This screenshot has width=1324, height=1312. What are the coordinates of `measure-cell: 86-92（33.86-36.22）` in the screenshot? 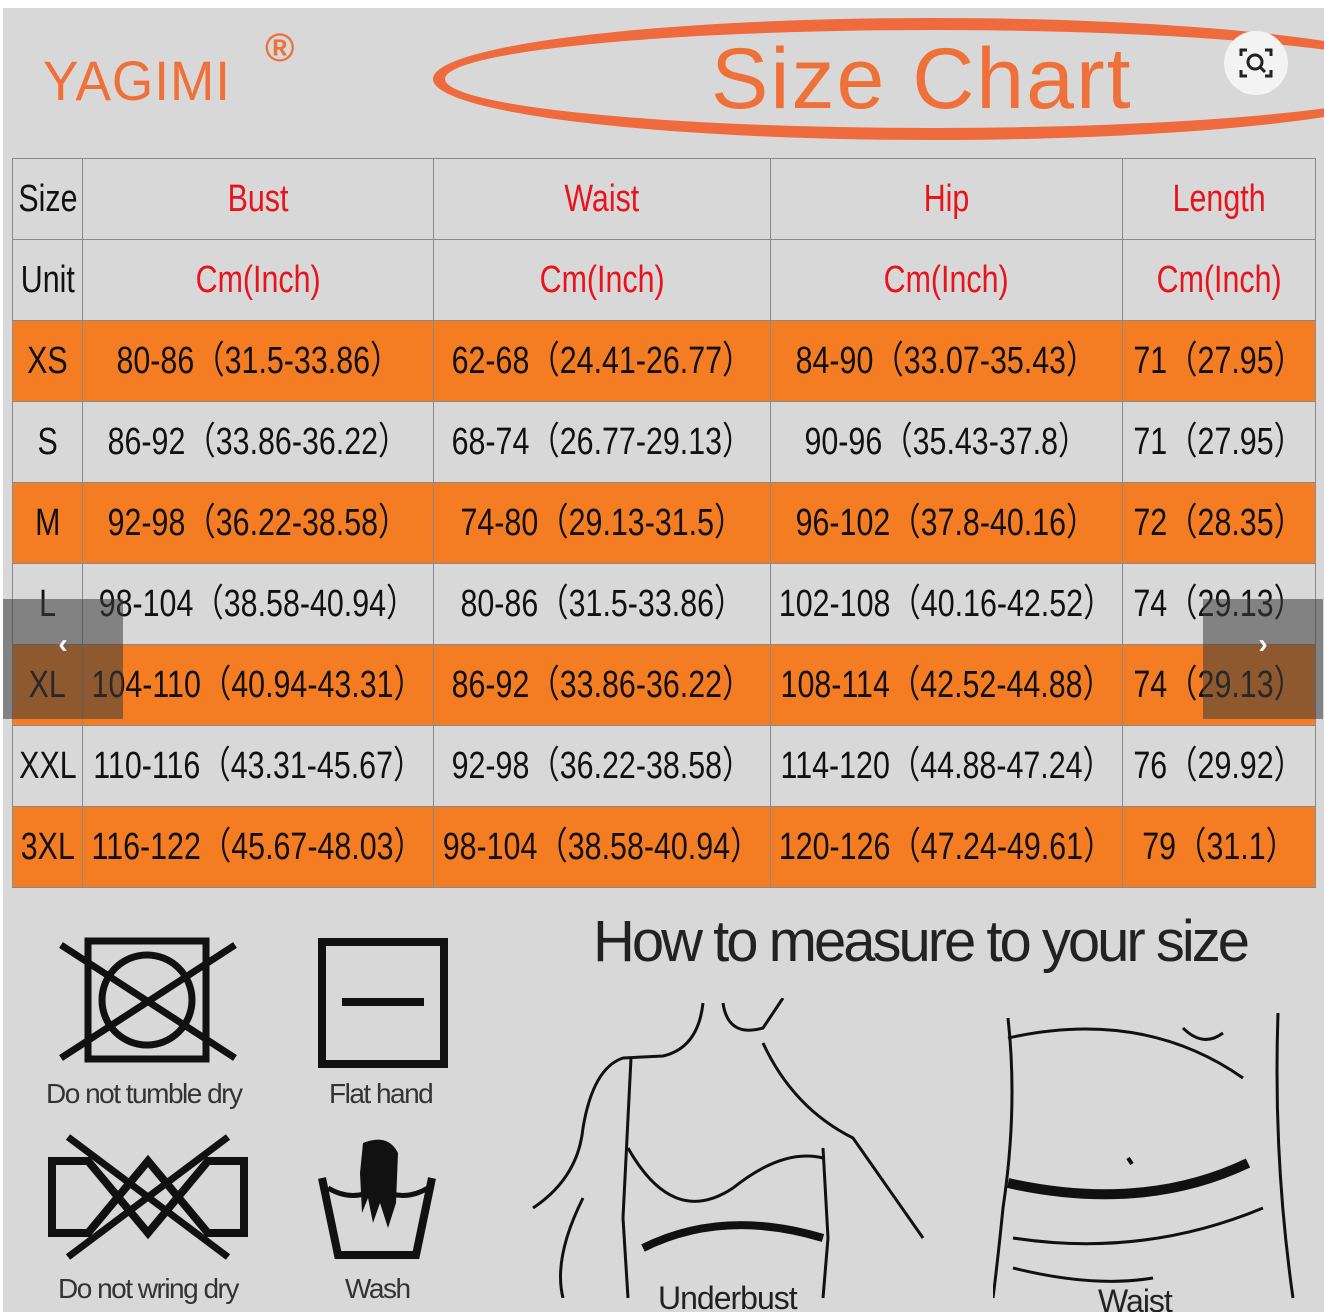 It's located at (602, 685).